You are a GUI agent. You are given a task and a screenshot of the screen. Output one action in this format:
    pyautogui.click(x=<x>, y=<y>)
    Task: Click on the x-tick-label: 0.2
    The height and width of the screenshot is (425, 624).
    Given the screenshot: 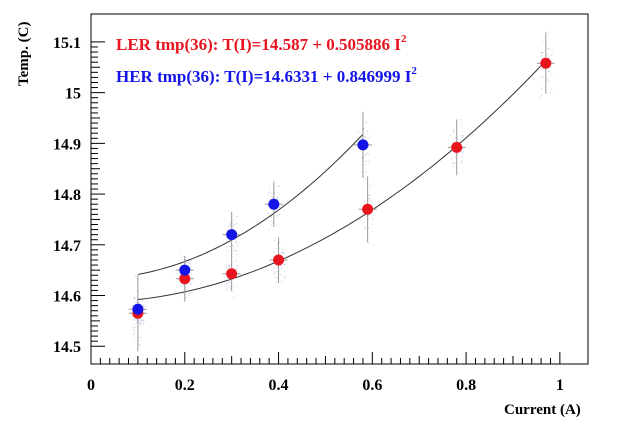 What is the action you would take?
    pyautogui.click(x=185, y=385)
    